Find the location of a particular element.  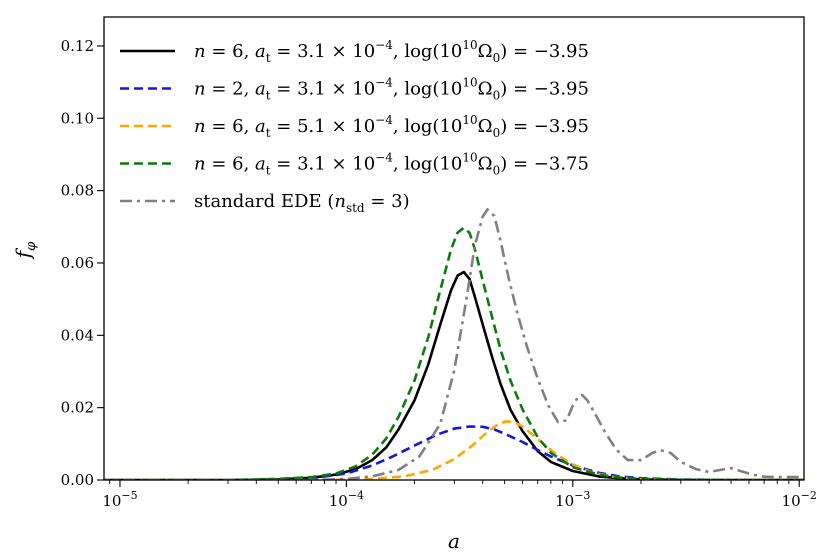

y-tick-label: 0.10 is located at coordinates (77, 118).